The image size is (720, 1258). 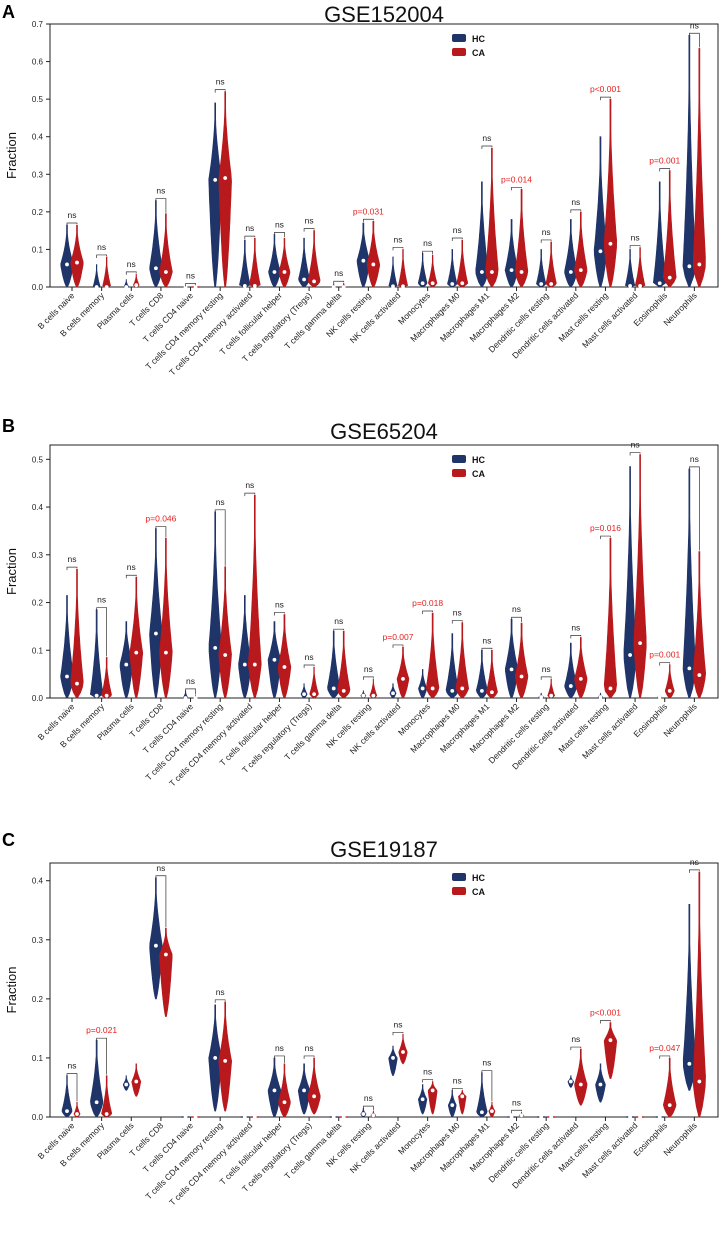 What do you see at coordinates (373, 688) in the screenshot?
I see `violin-ca-nk-cells-resting` at bounding box center [373, 688].